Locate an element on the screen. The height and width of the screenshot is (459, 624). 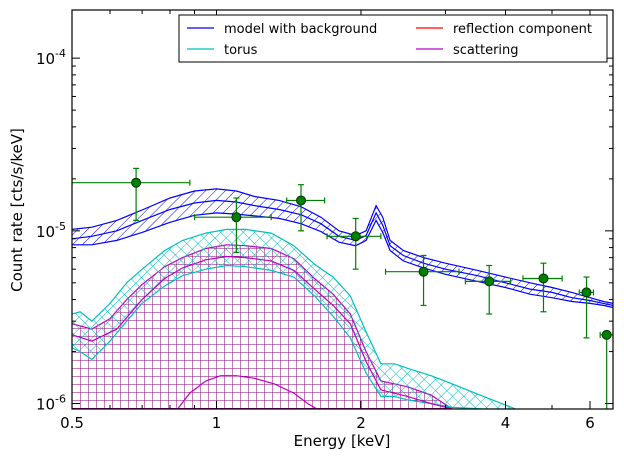
y-tick-label: 10⁻⁴ is located at coordinates (51, 57).